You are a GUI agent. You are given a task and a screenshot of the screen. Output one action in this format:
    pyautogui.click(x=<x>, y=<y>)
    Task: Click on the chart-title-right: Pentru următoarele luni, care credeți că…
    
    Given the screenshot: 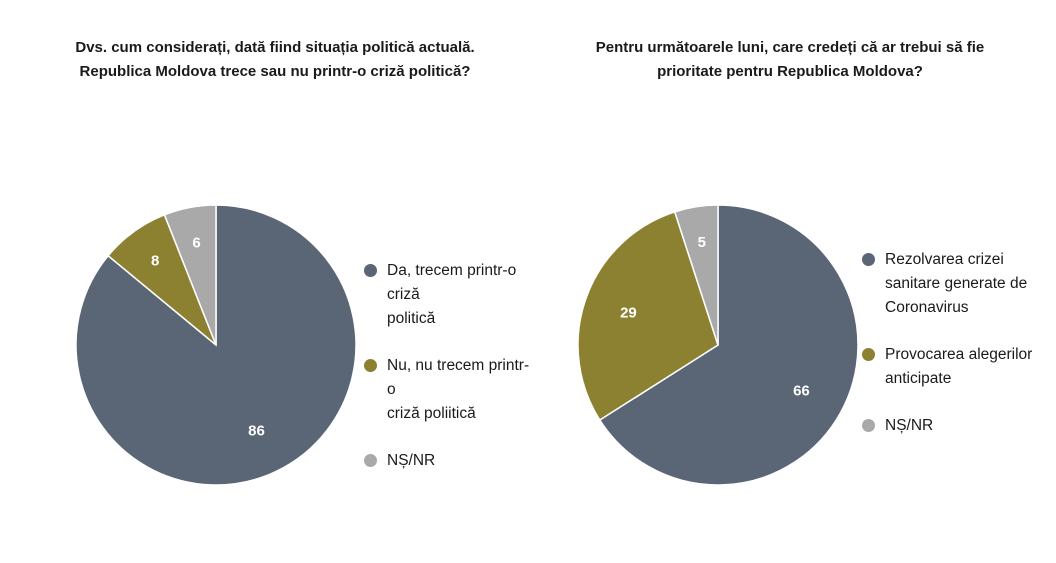 What is the action you would take?
    pyautogui.click(x=790, y=59)
    